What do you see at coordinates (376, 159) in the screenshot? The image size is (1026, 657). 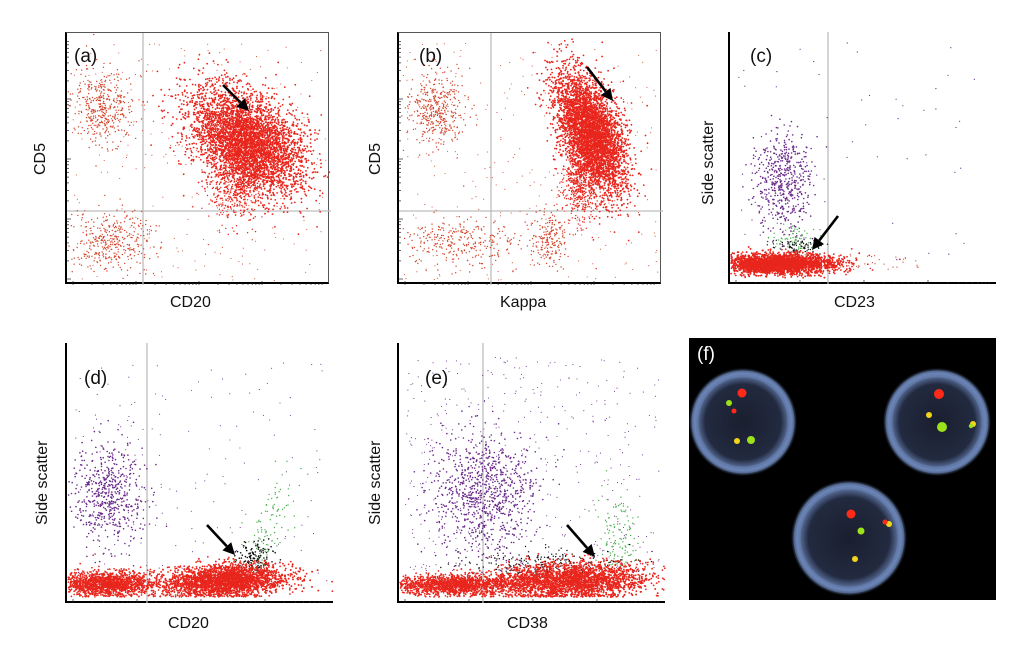 I see `y-axis-label-b: CD5` at bounding box center [376, 159].